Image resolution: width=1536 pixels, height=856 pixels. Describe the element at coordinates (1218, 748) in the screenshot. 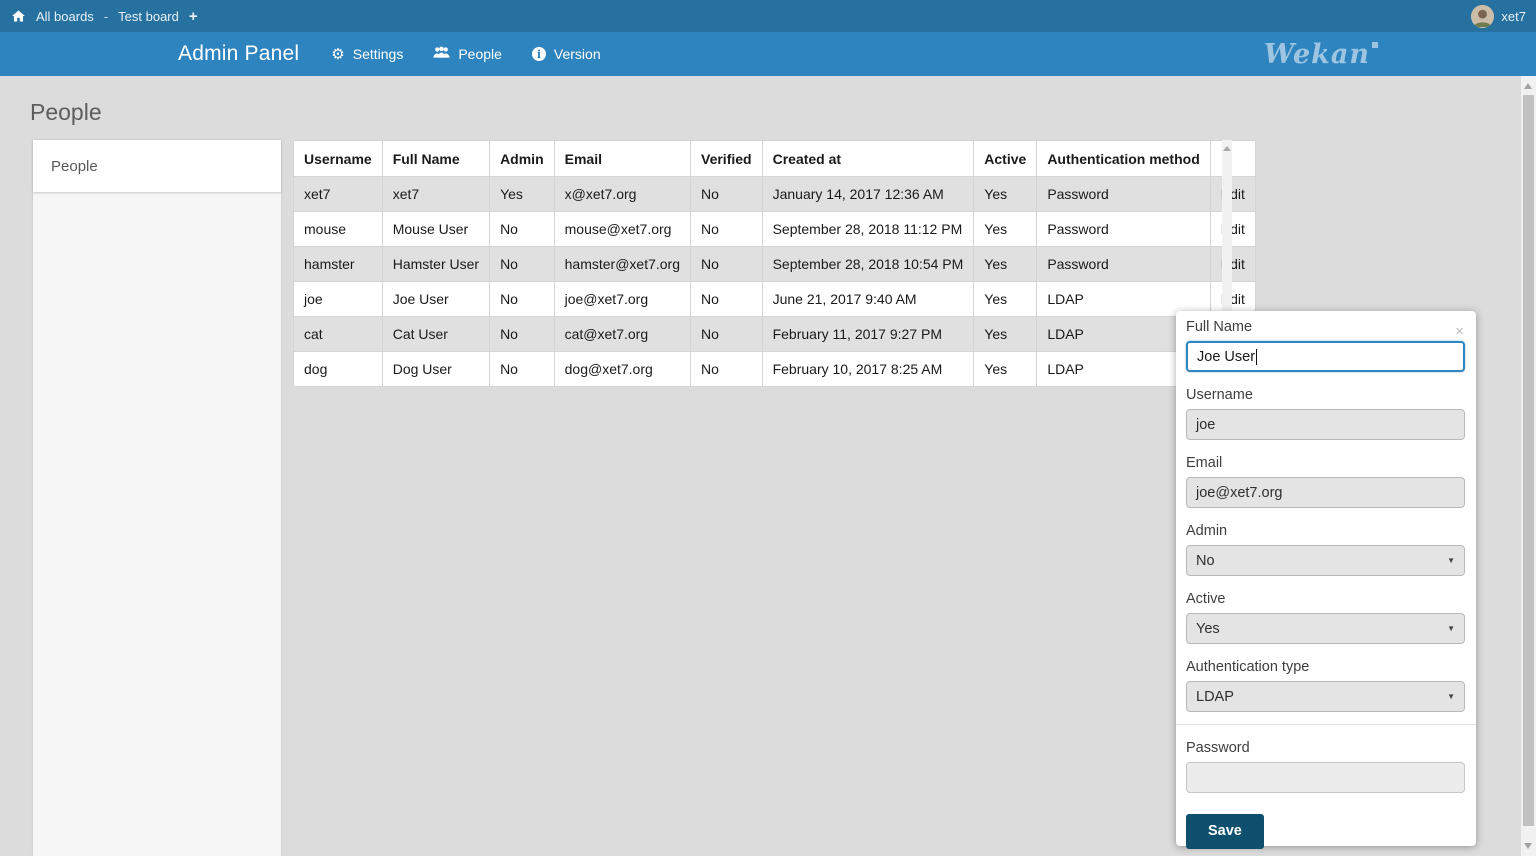

I see `password-label: Password` at that location.